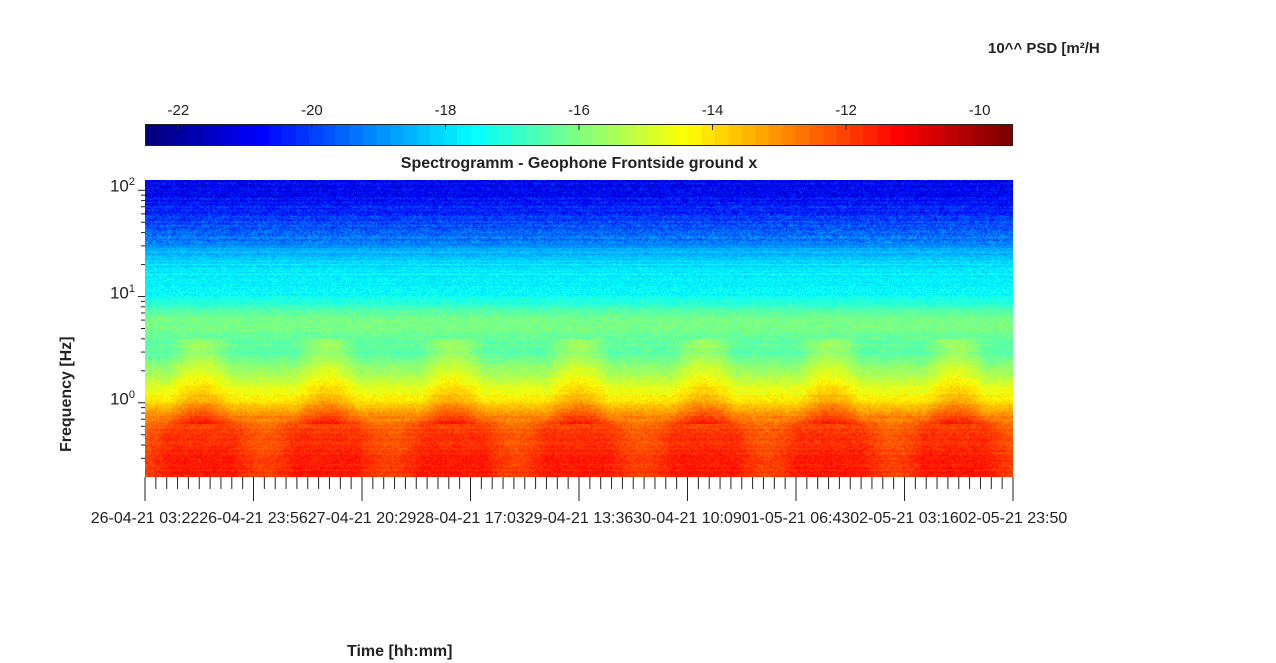  Describe the element at coordinates (122, 186) in the screenshot. I see `y-tick-label: 10²` at that location.